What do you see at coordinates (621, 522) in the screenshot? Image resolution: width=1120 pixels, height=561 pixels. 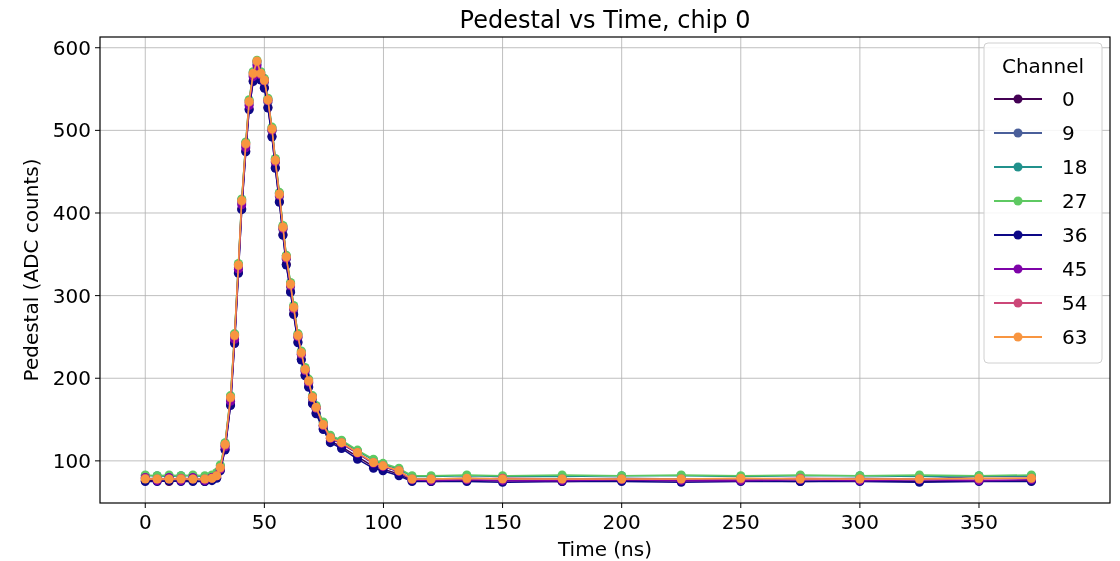 I see `x-tick-label: 200` at bounding box center [621, 522].